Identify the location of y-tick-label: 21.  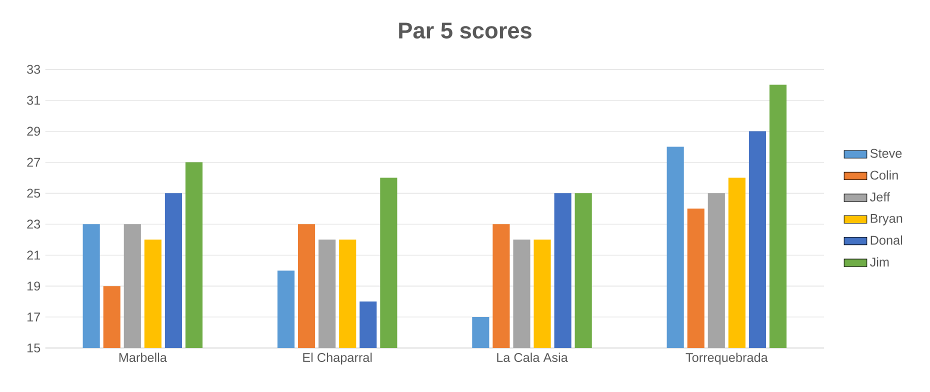
(33, 255).